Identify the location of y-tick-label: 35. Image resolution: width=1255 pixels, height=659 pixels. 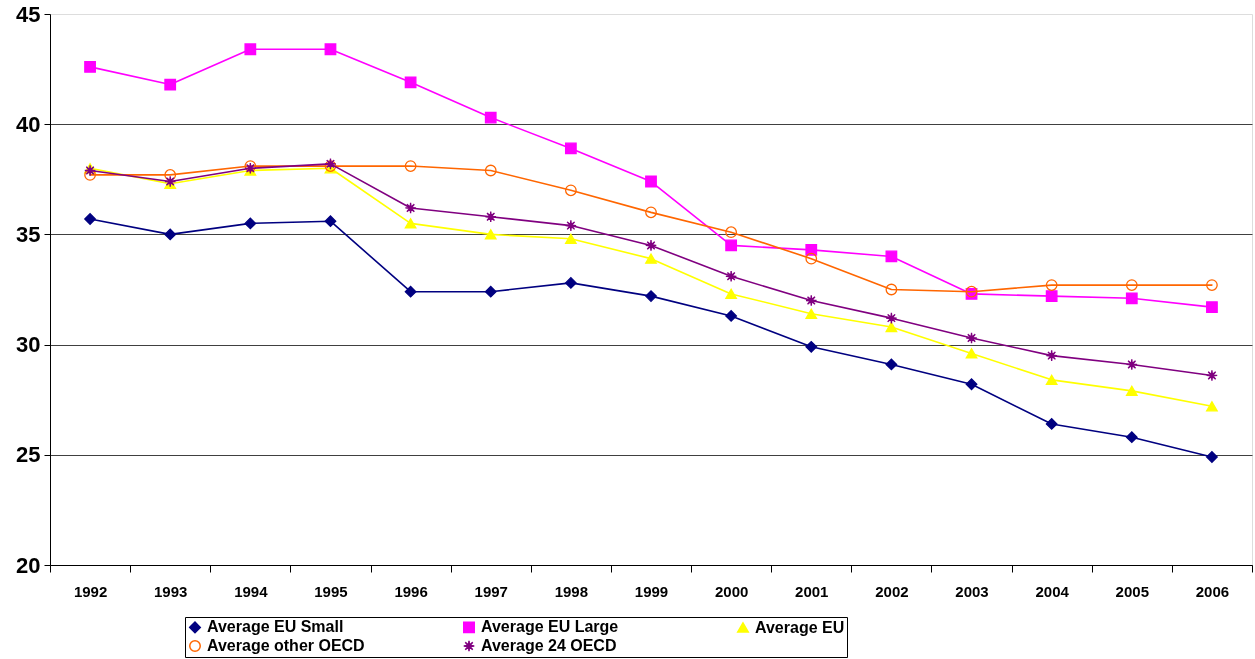
(28, 234).